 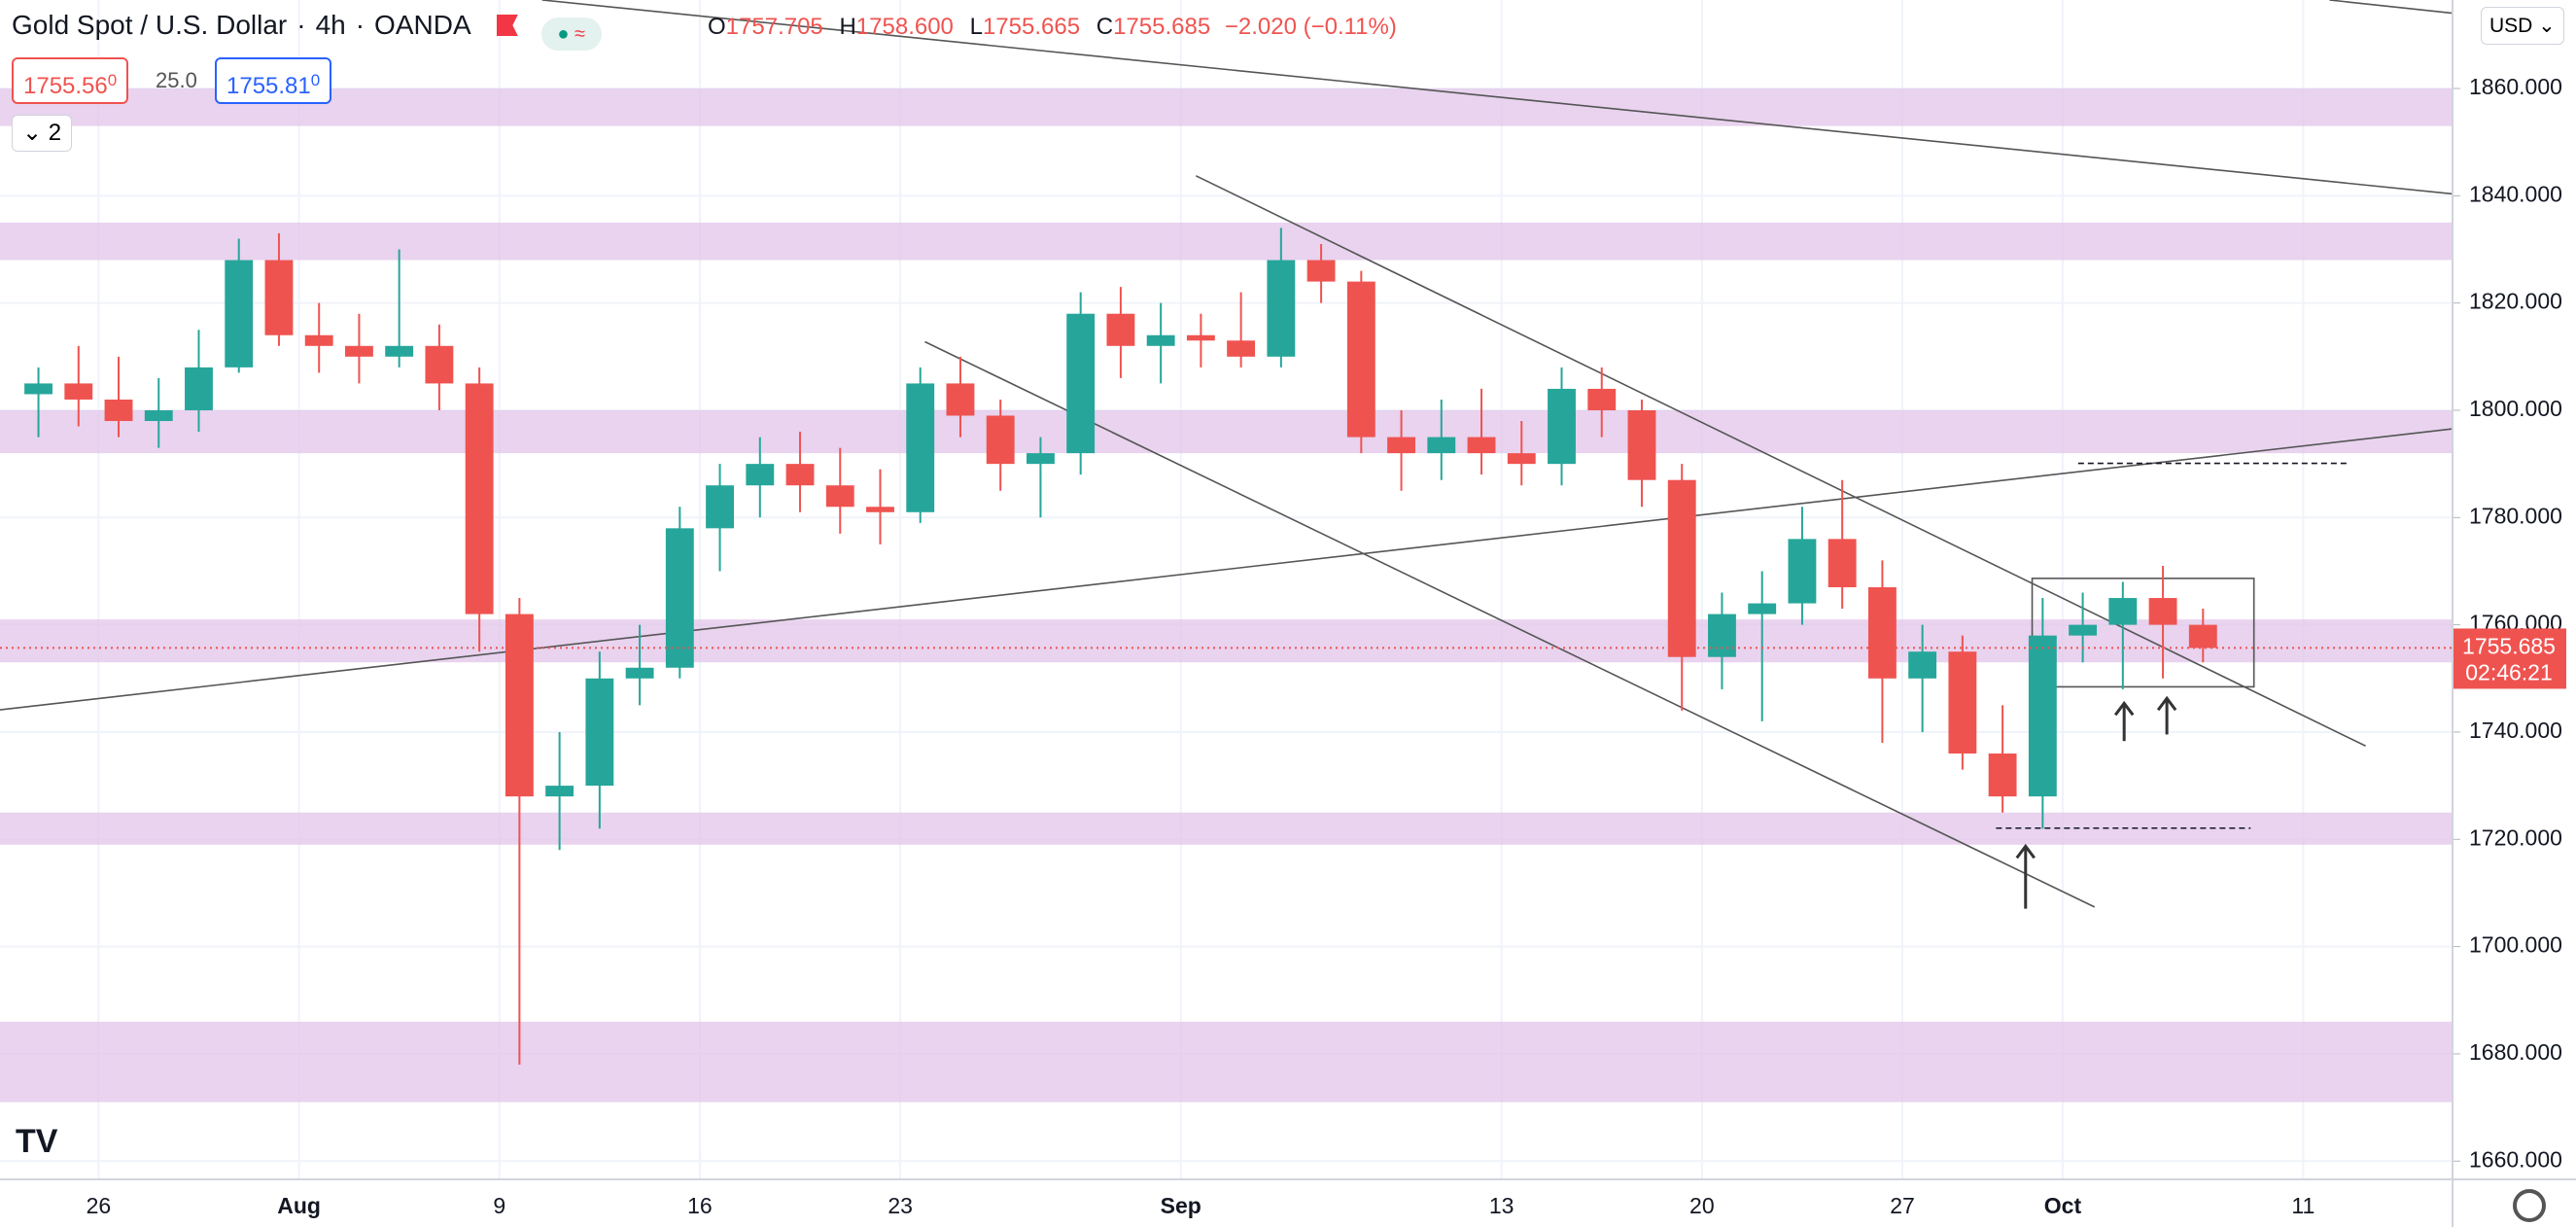 What do you see at coordinates (2515, 730) in the screenshot?
I see `y-tick-label: 1740.000` at bounding box center [2515, 730].